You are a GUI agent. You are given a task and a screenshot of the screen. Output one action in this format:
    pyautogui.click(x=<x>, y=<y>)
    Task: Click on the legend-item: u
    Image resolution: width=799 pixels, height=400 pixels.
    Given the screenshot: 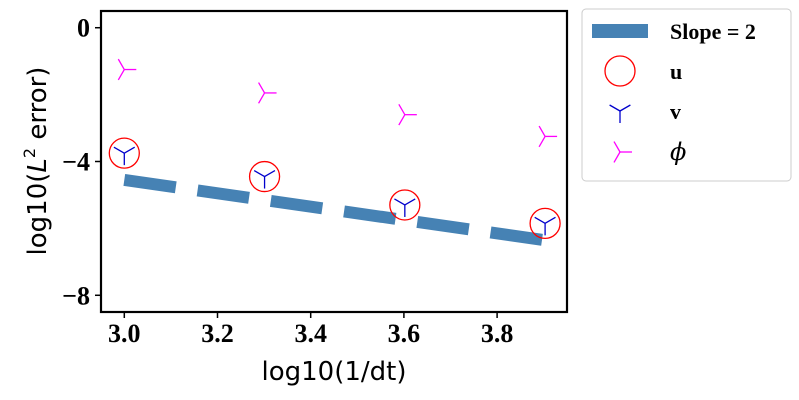 What is the action you would take?
    pyautogui.click(x=643, y=71)
    